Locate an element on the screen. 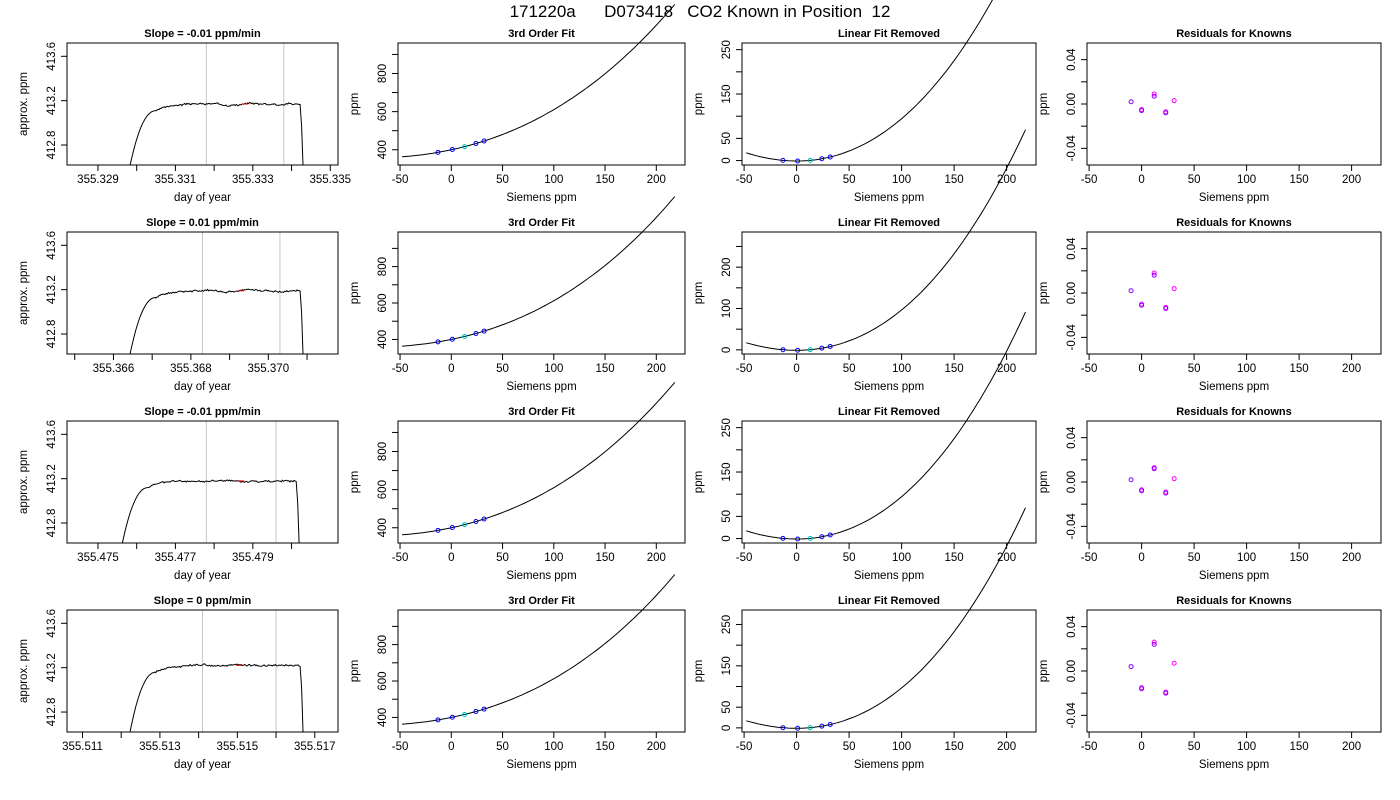 This screenshot has width=1400, height=800. linear-panel-xtick-label: 0 is located at coordinates (796, 747).